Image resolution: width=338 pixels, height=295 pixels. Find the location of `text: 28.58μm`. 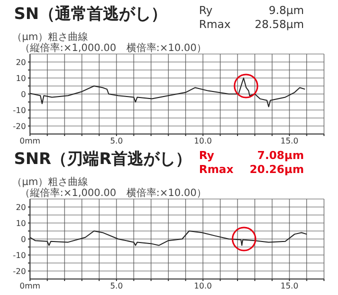

text: 28.58μm is located at coordinates (279, 24).